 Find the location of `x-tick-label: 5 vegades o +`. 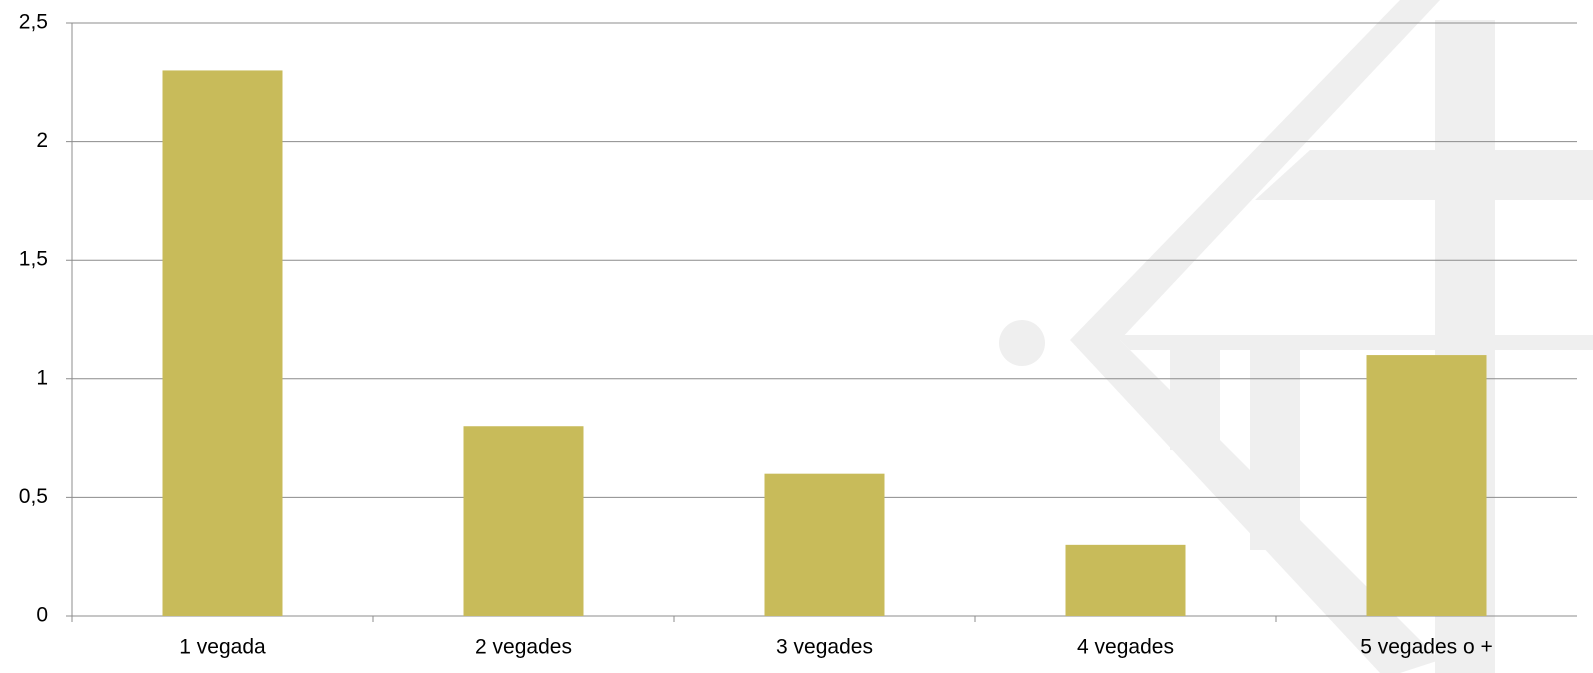

x-tick-label: 5 vegades o + is located at coordinates (1426, 647).